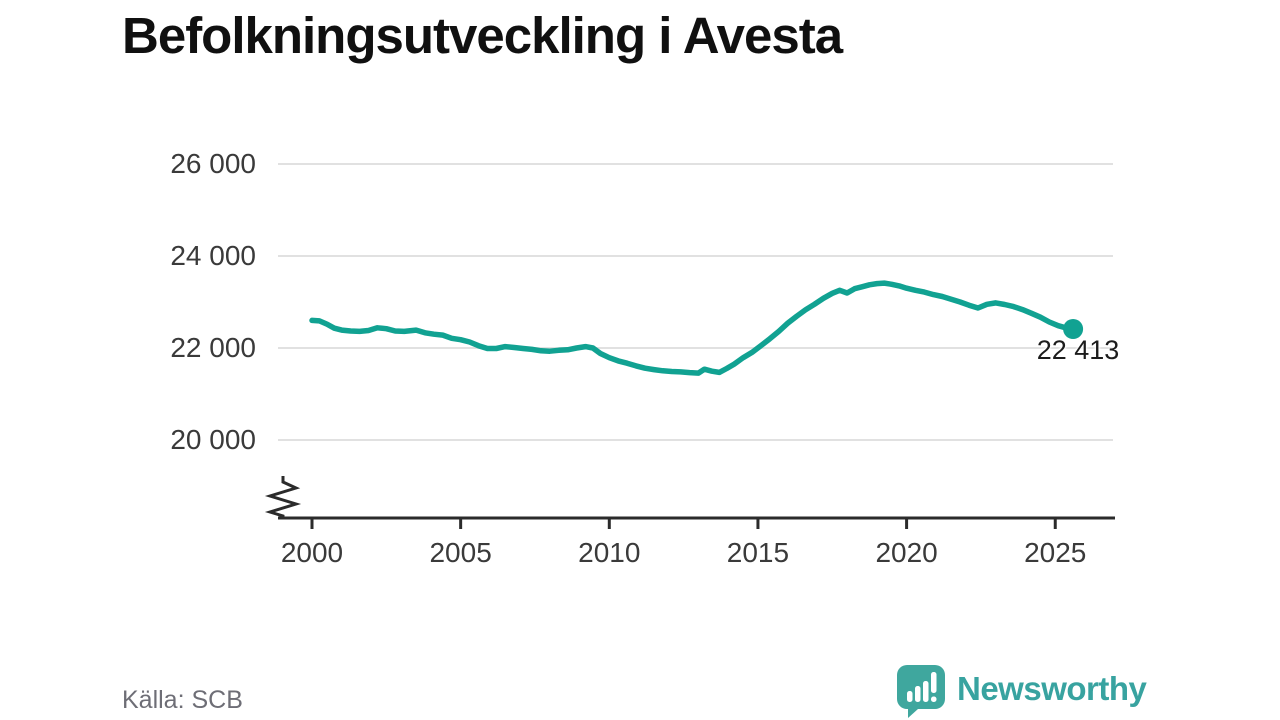 Image resolution: width=1280 pixels, height=720 pixels. Describe the element at coordinates (213, 439) in the screenshot. I see `y-tick-label: 20 000` at that location.